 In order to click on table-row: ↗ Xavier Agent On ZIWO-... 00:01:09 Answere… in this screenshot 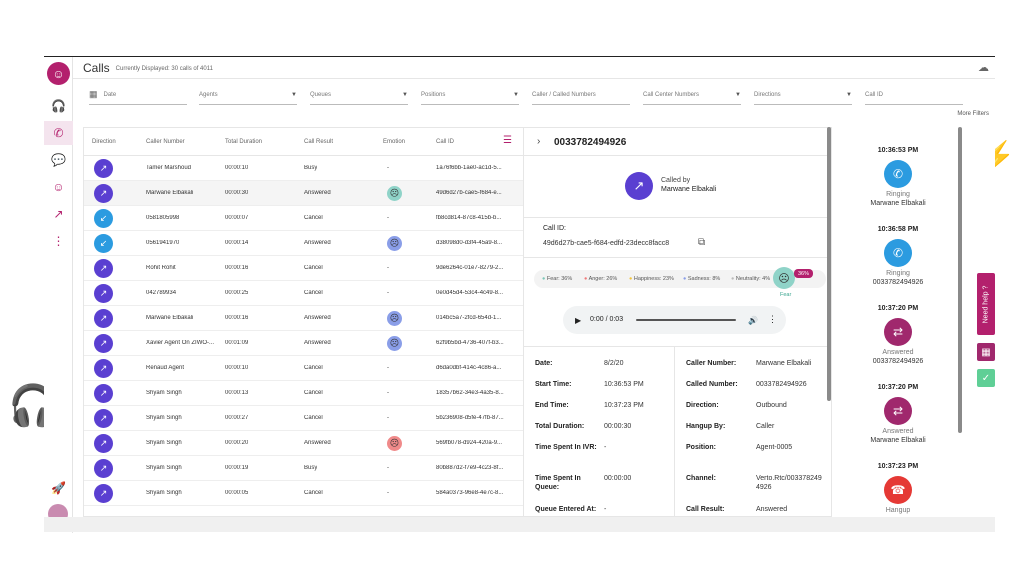, I will do `click(303, 343)`.